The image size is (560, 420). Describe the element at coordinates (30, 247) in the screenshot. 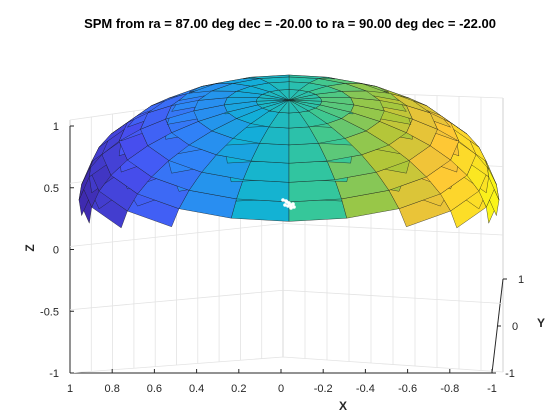

I see `z-axis-label: Z` at that location.